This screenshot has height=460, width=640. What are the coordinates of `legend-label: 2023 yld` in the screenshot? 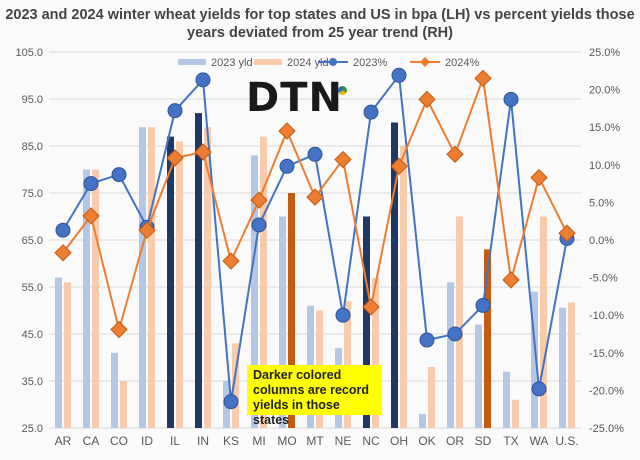 It's located at (232, 63).